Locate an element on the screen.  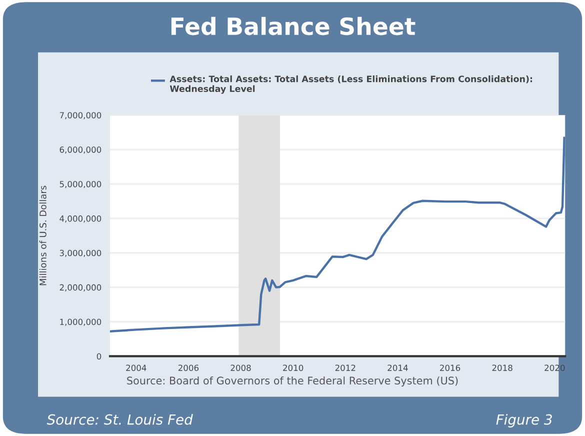
y-tick-label: 3,000,000 is located at coordinates (81, 254).